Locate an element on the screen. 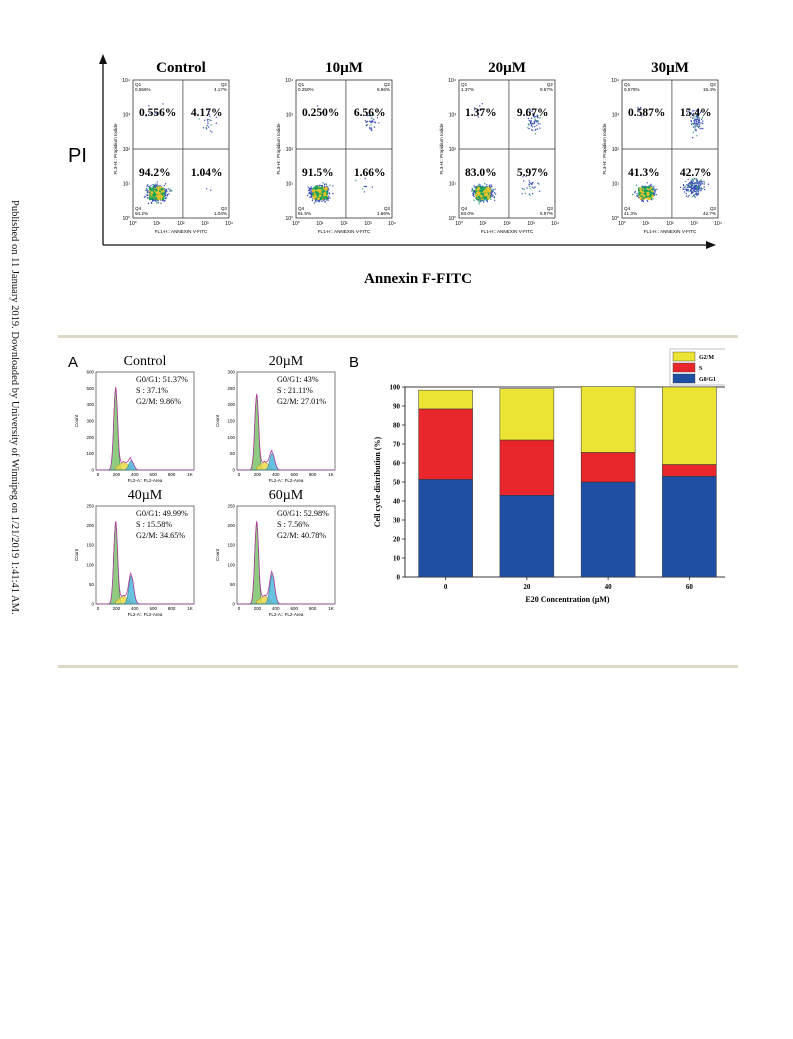 This screenshot has width=793, height=1039. quad-name-q1: Q1 is located at coordinates (464, 84).